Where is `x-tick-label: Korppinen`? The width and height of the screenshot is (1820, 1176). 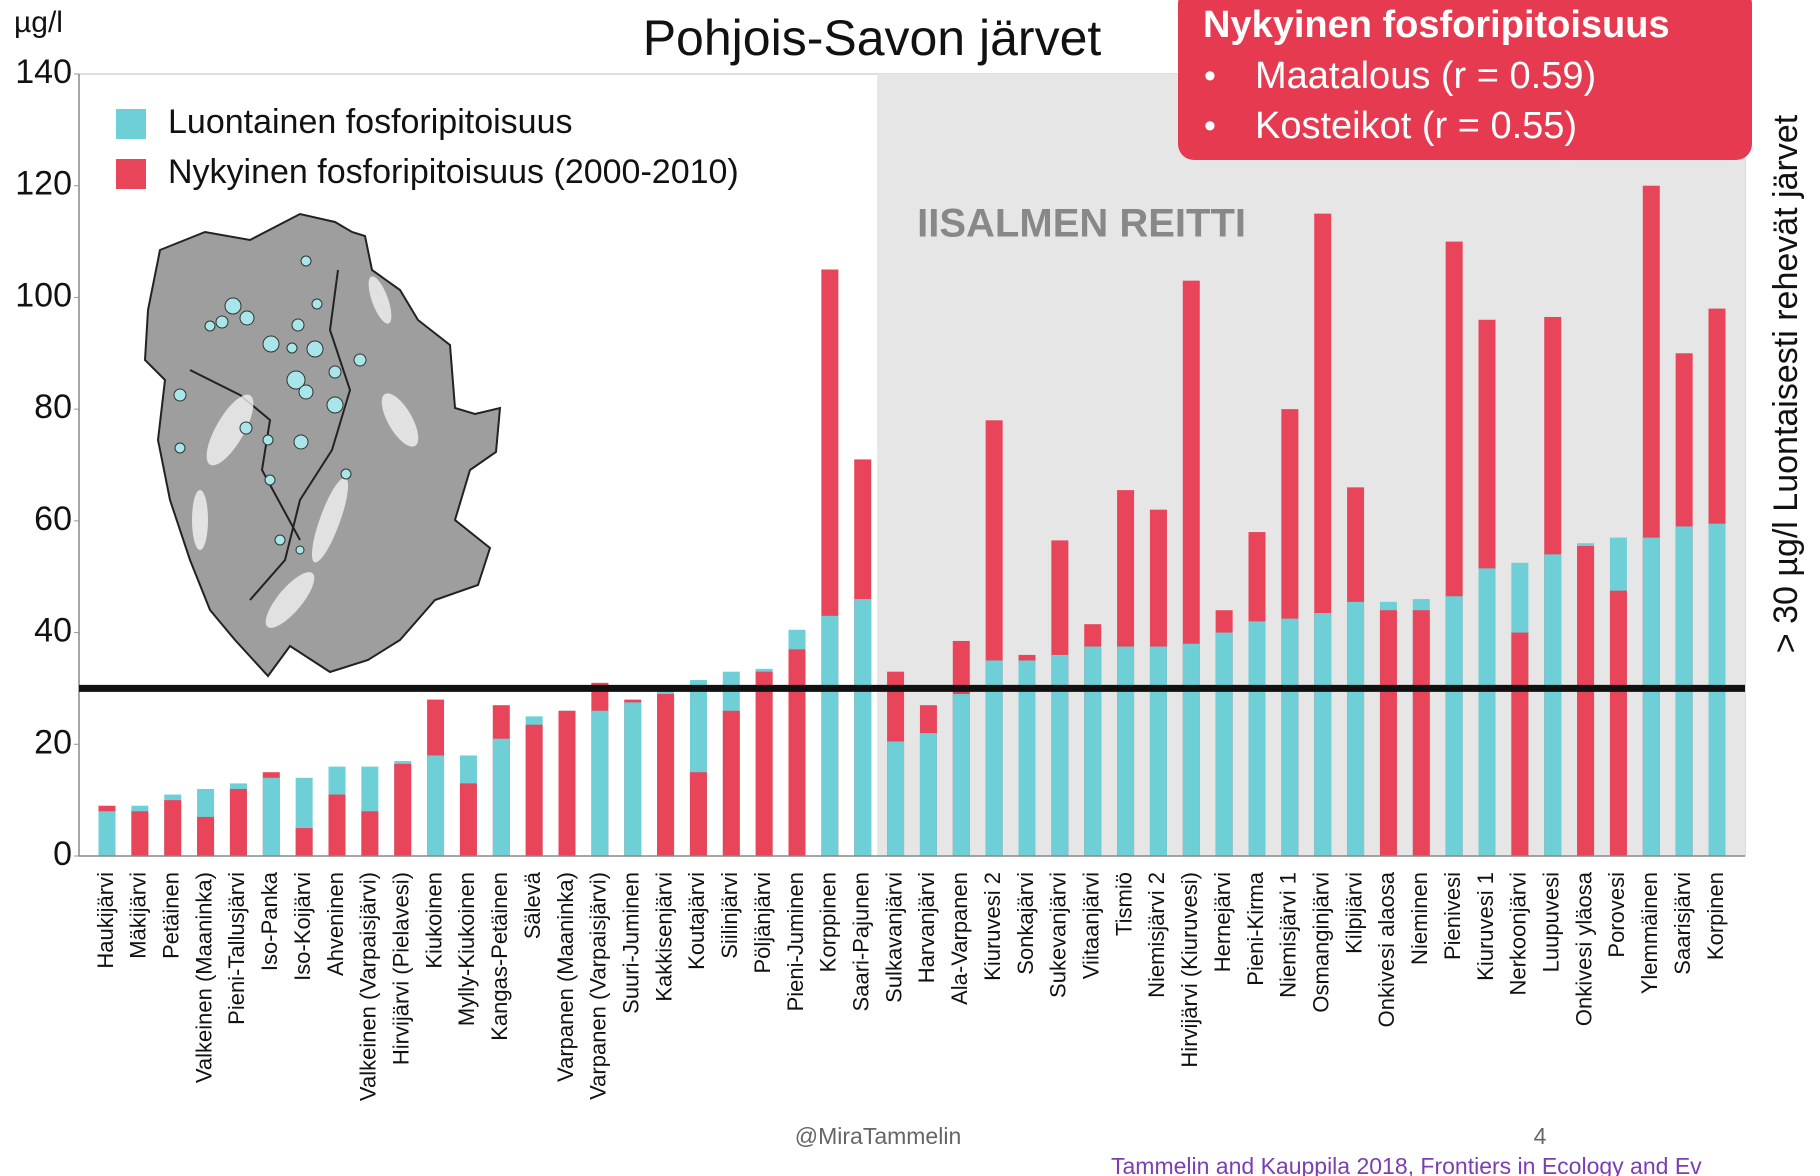 x-tick-label: Korppinen is located at coordinates (828, 922).